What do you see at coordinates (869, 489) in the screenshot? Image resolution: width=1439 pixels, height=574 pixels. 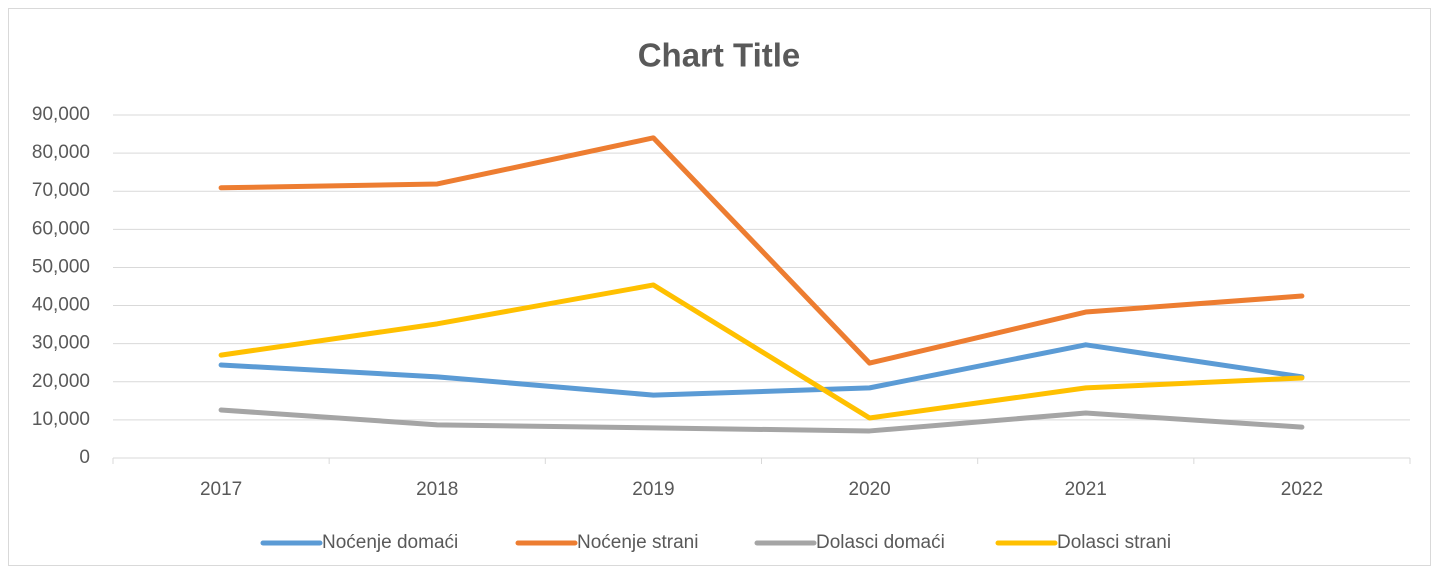 I see `x-tick-label: 2020` at bounding box center [869, 489].